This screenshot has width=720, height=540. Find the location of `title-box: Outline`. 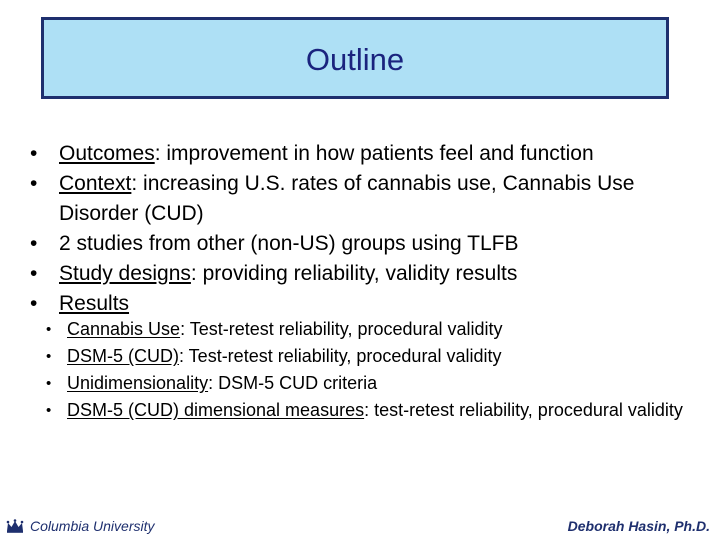

title-box: Outline is located at coordinates (355, 58).